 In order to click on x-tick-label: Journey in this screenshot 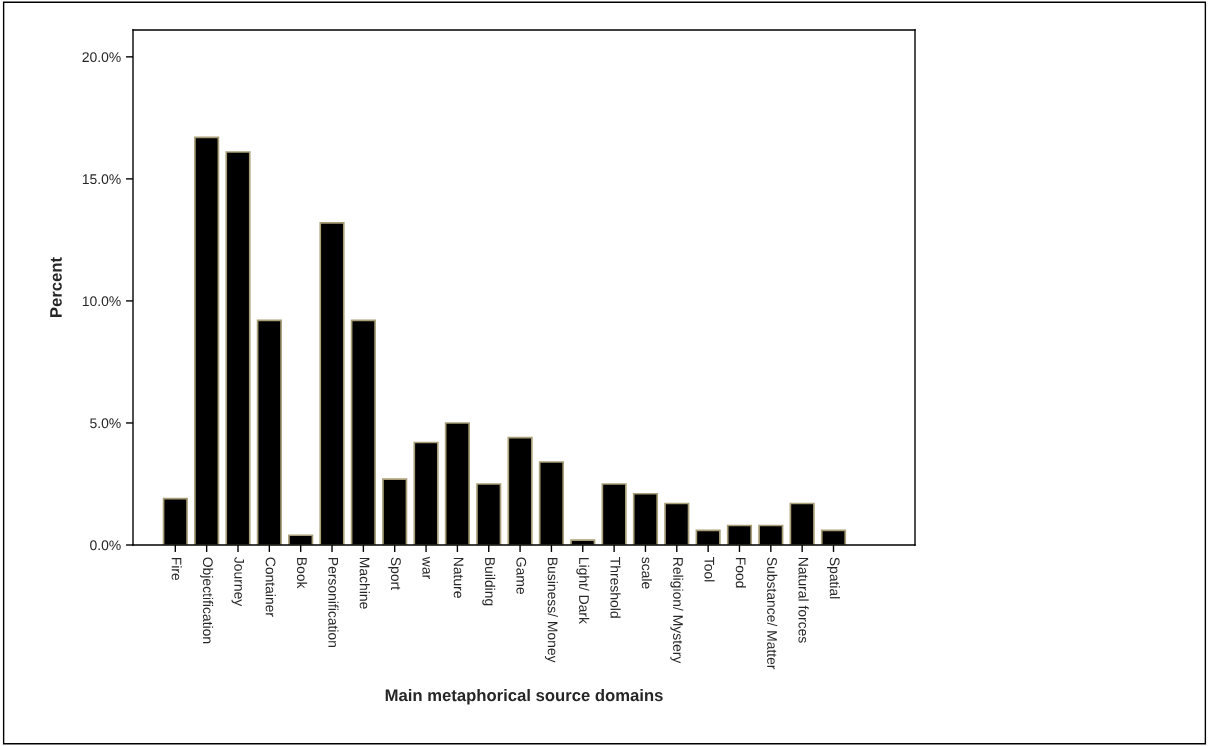, I will do `click(237, 582)`.